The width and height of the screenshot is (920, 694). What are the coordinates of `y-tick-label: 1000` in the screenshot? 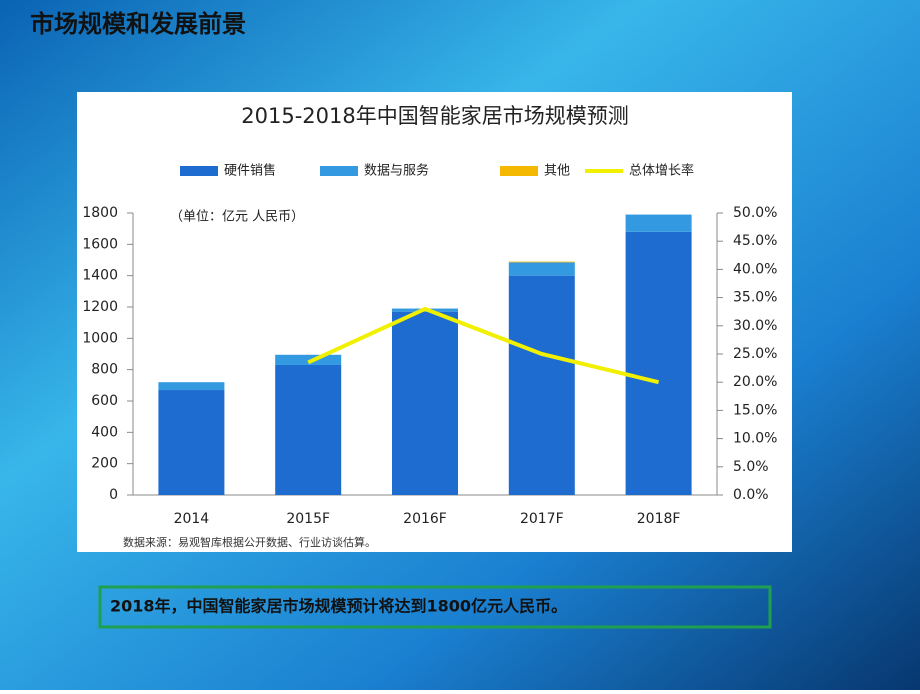 It's located at (100, 338).